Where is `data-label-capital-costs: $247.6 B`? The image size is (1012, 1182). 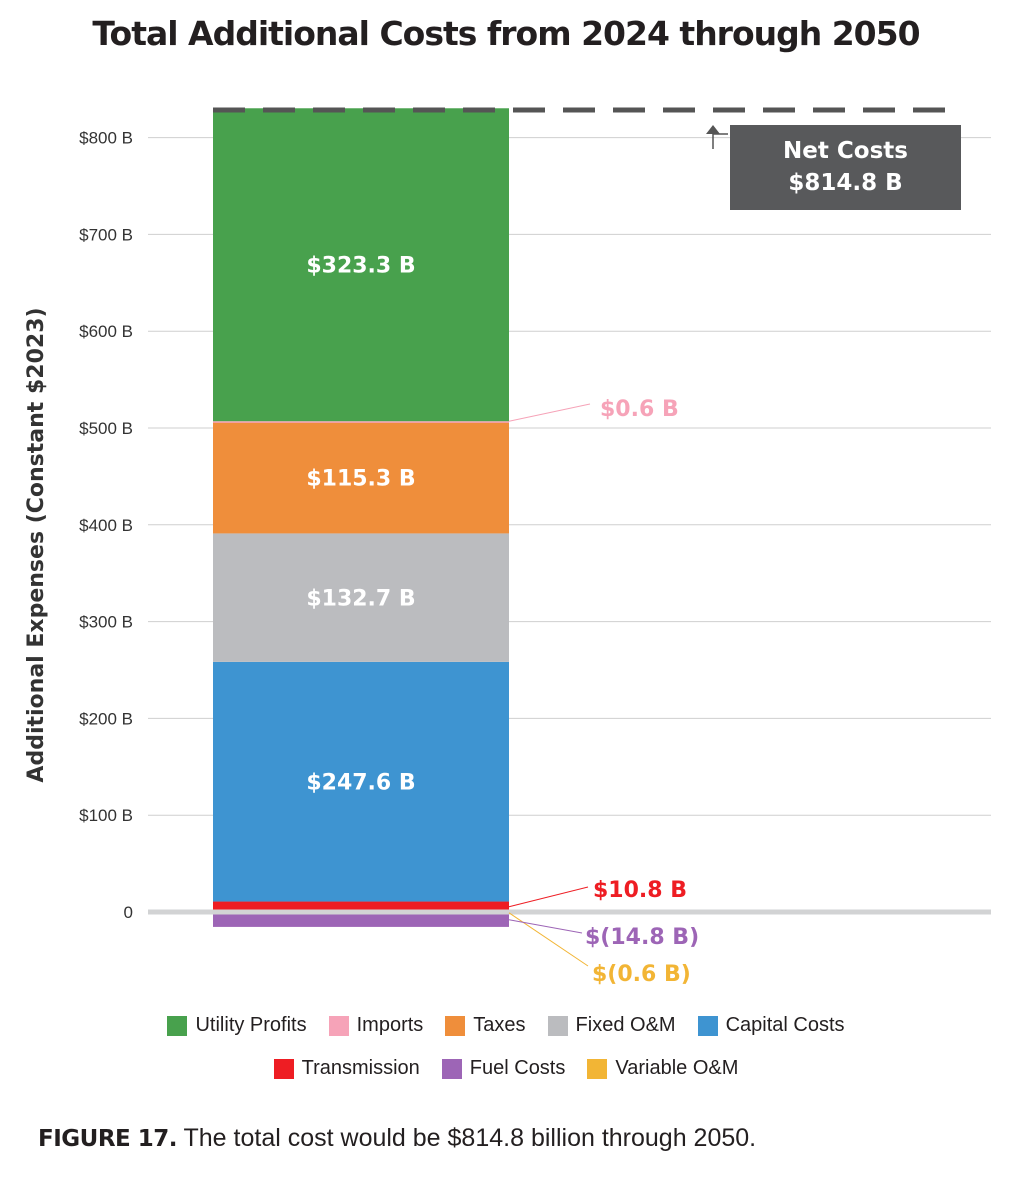
data-label-capital-costs: $247.6 B is located at coordinates (360, 783).